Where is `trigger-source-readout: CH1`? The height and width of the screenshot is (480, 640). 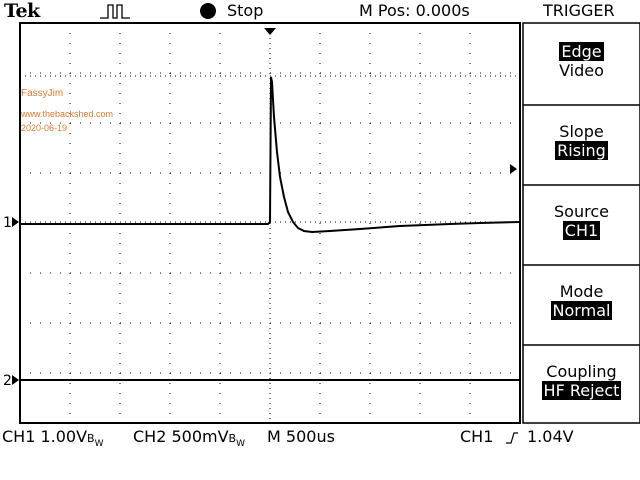
trigger-source-readout: CH1 is located at coordinates (477, 436).